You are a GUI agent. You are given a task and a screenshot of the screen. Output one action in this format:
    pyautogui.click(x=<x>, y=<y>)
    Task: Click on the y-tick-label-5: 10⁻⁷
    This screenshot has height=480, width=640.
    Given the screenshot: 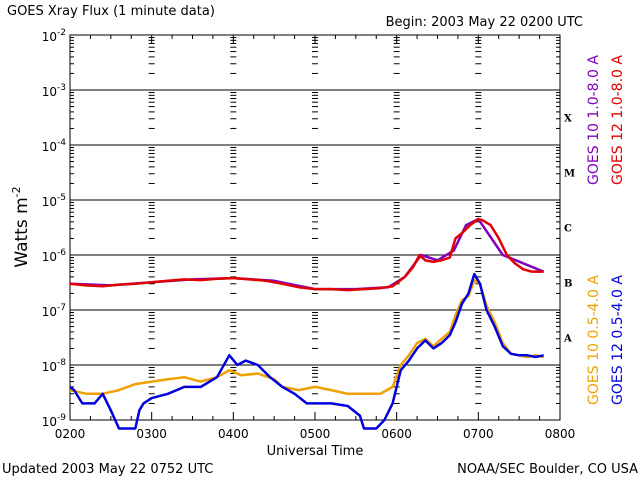 What is the action you would take?
    pyautogui.click(x=54, y=311)
    